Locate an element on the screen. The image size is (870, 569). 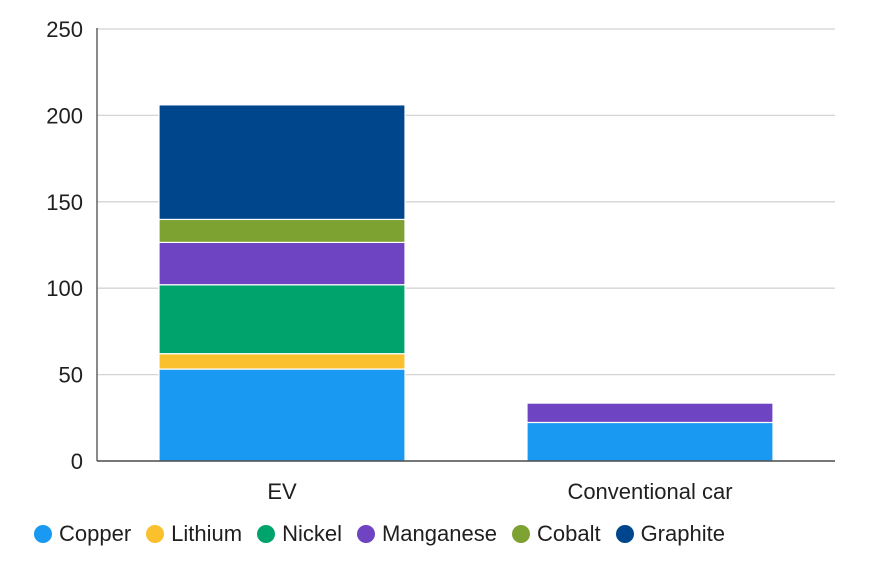
legend-item: Cobalt is located at coordinates (556, 534).